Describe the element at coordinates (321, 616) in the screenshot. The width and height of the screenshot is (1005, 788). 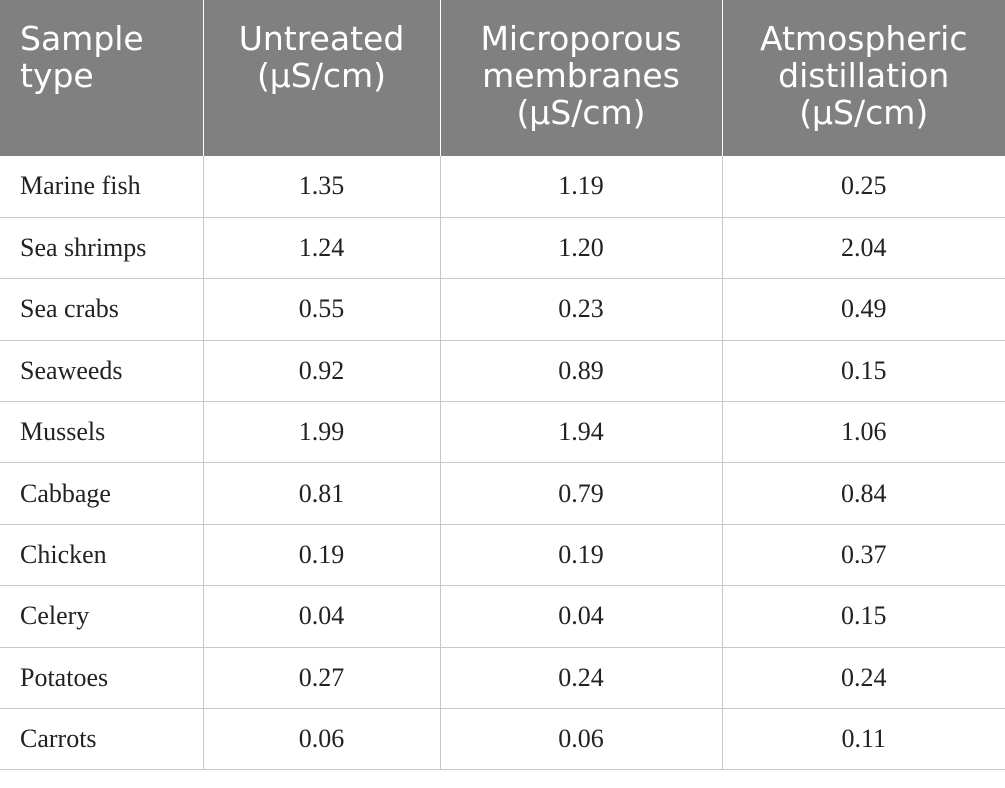
I see `cell-untreated: 0.04` at that location.